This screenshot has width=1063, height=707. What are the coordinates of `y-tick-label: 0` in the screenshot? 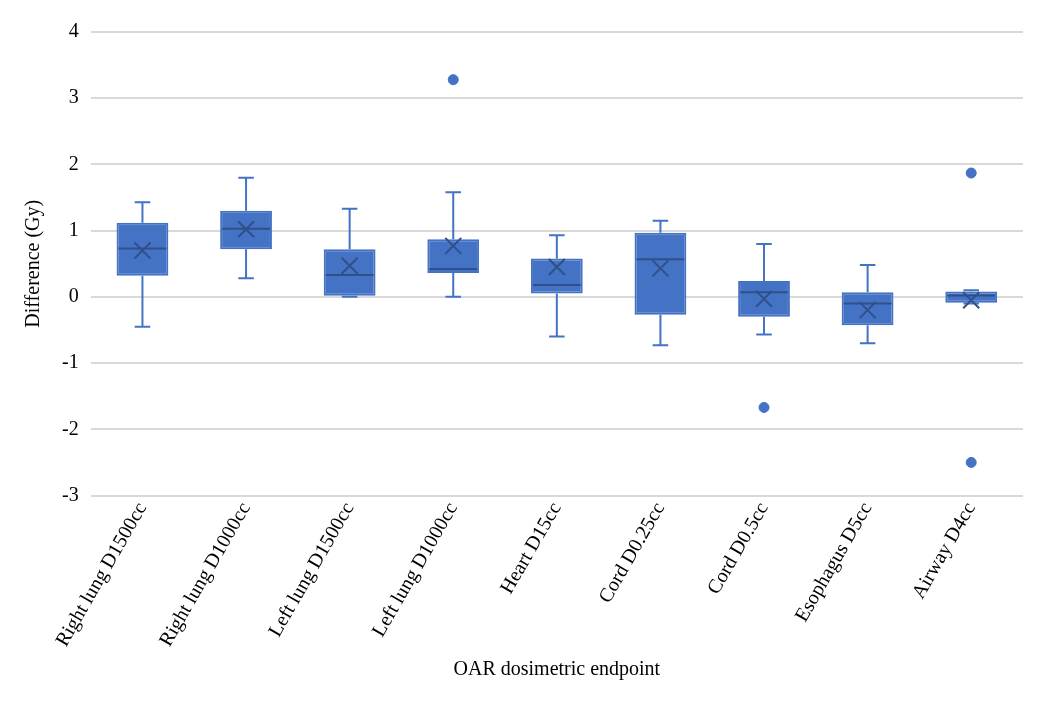 It's located at (73, 295).